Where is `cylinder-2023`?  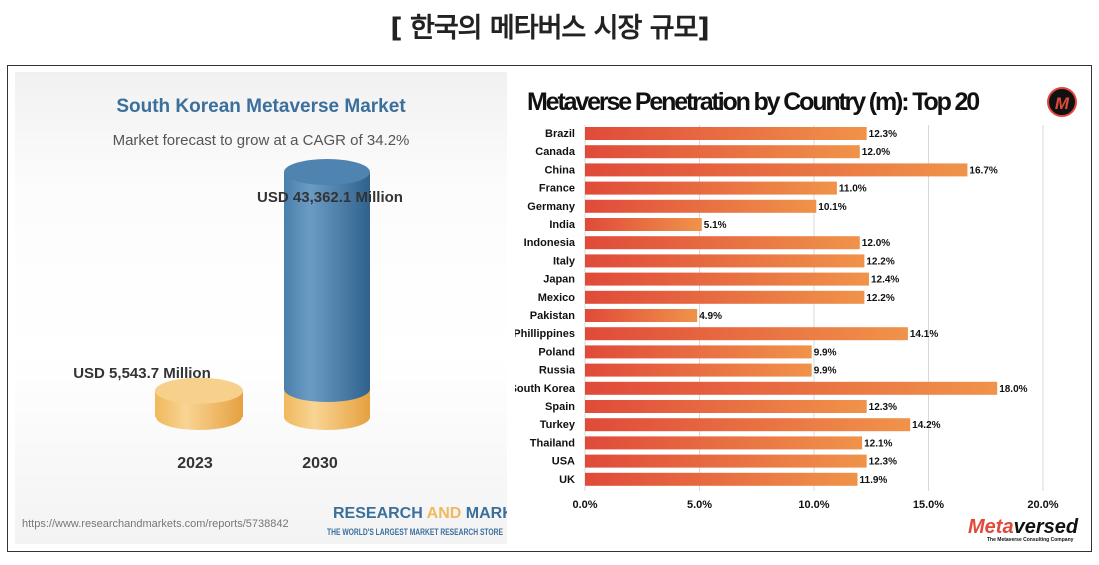
cylinder-2023 is located at coordinates (199, 403).